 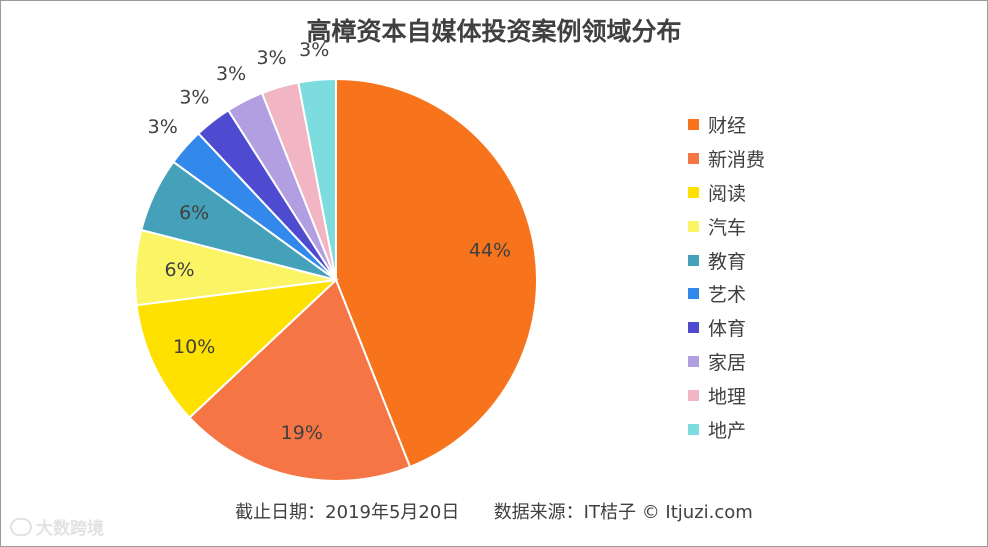 I want to click on watermark: 大数跨境, so click(x=57, y=526).